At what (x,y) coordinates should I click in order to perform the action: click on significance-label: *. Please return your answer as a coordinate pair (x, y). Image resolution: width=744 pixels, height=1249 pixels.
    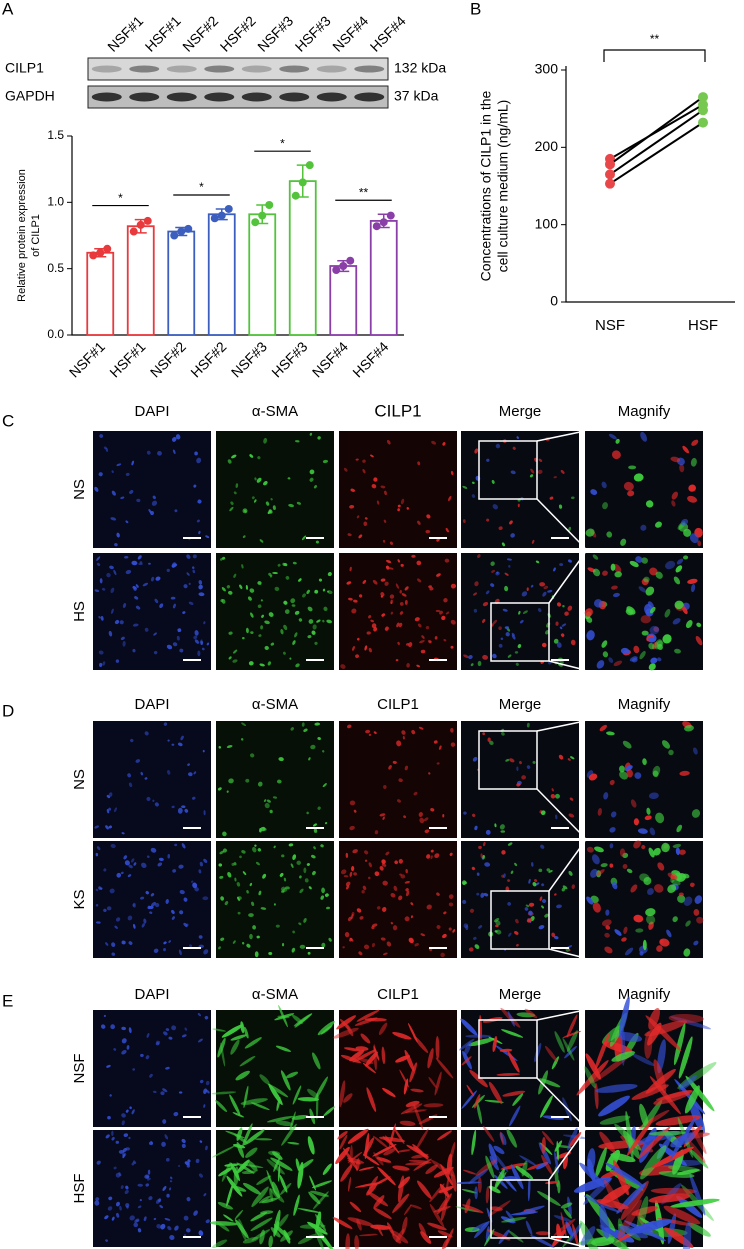
    Looking at the image, I should click on (201, 187).